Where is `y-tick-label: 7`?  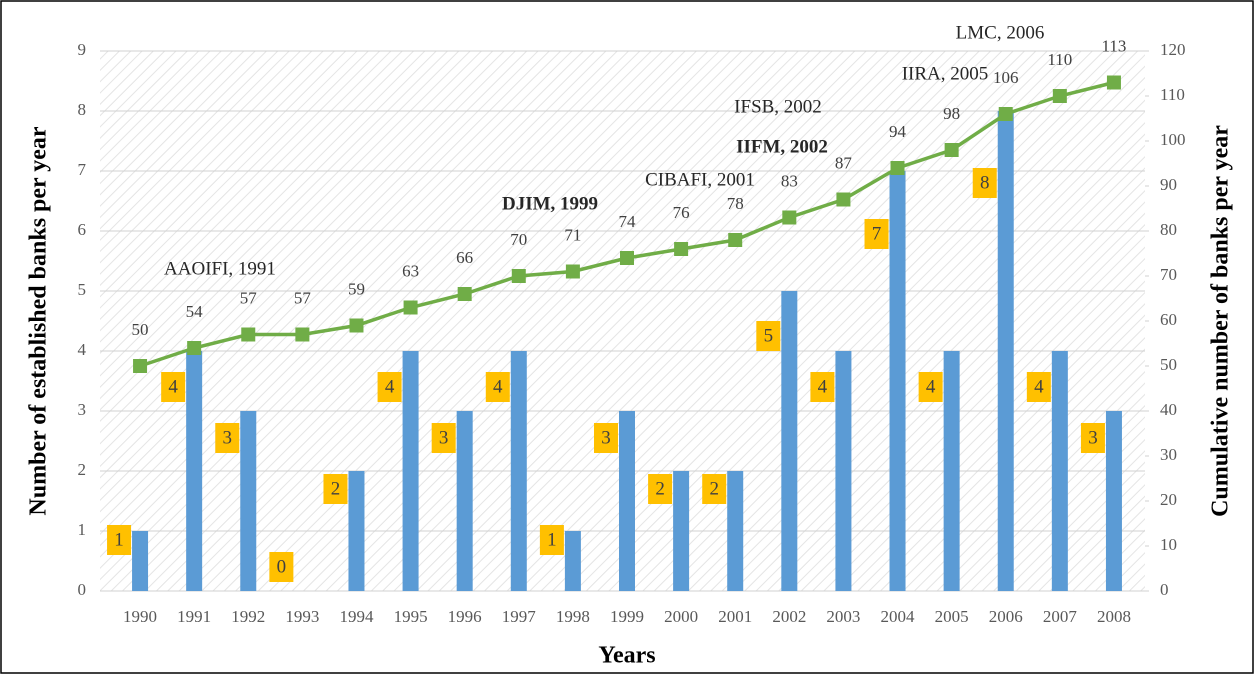 y-tick-label: 7 is located at coordinates (82, 169).